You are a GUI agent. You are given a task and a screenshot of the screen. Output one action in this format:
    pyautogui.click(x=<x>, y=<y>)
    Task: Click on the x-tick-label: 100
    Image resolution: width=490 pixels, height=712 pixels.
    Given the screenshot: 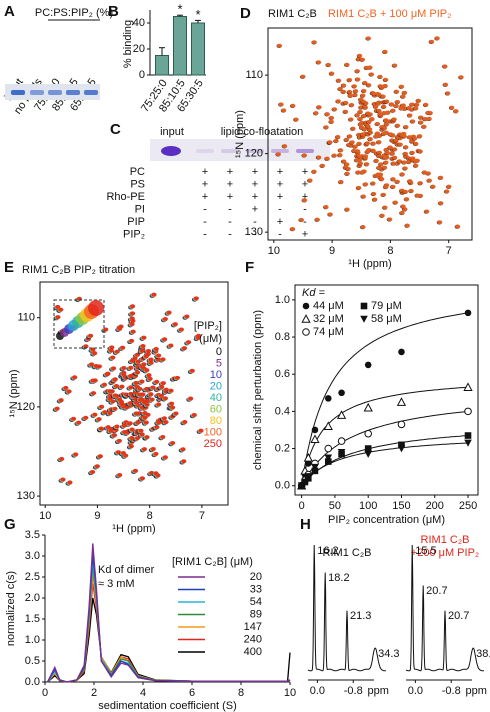 What is the action you would take?
    pyautogui.click(x=368, y=506)
    